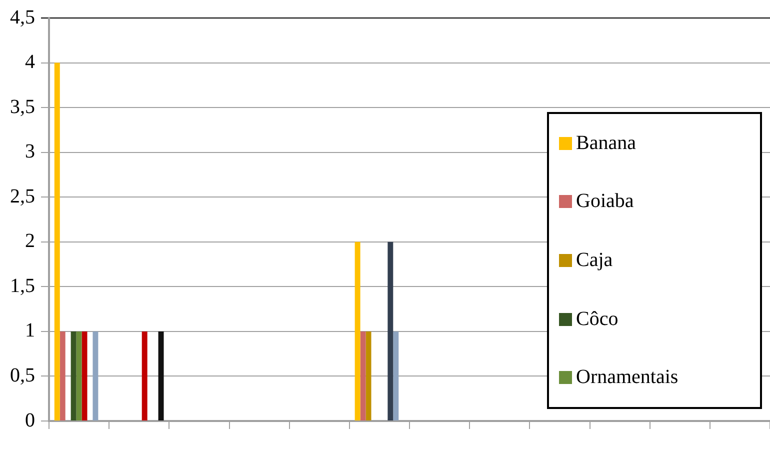 This screenshot has width=770, height=459. What do you see at coordinates (22, 285) in the screenshot?
I see `y-tick-label: 1,5` at bounding box center [22, 285].